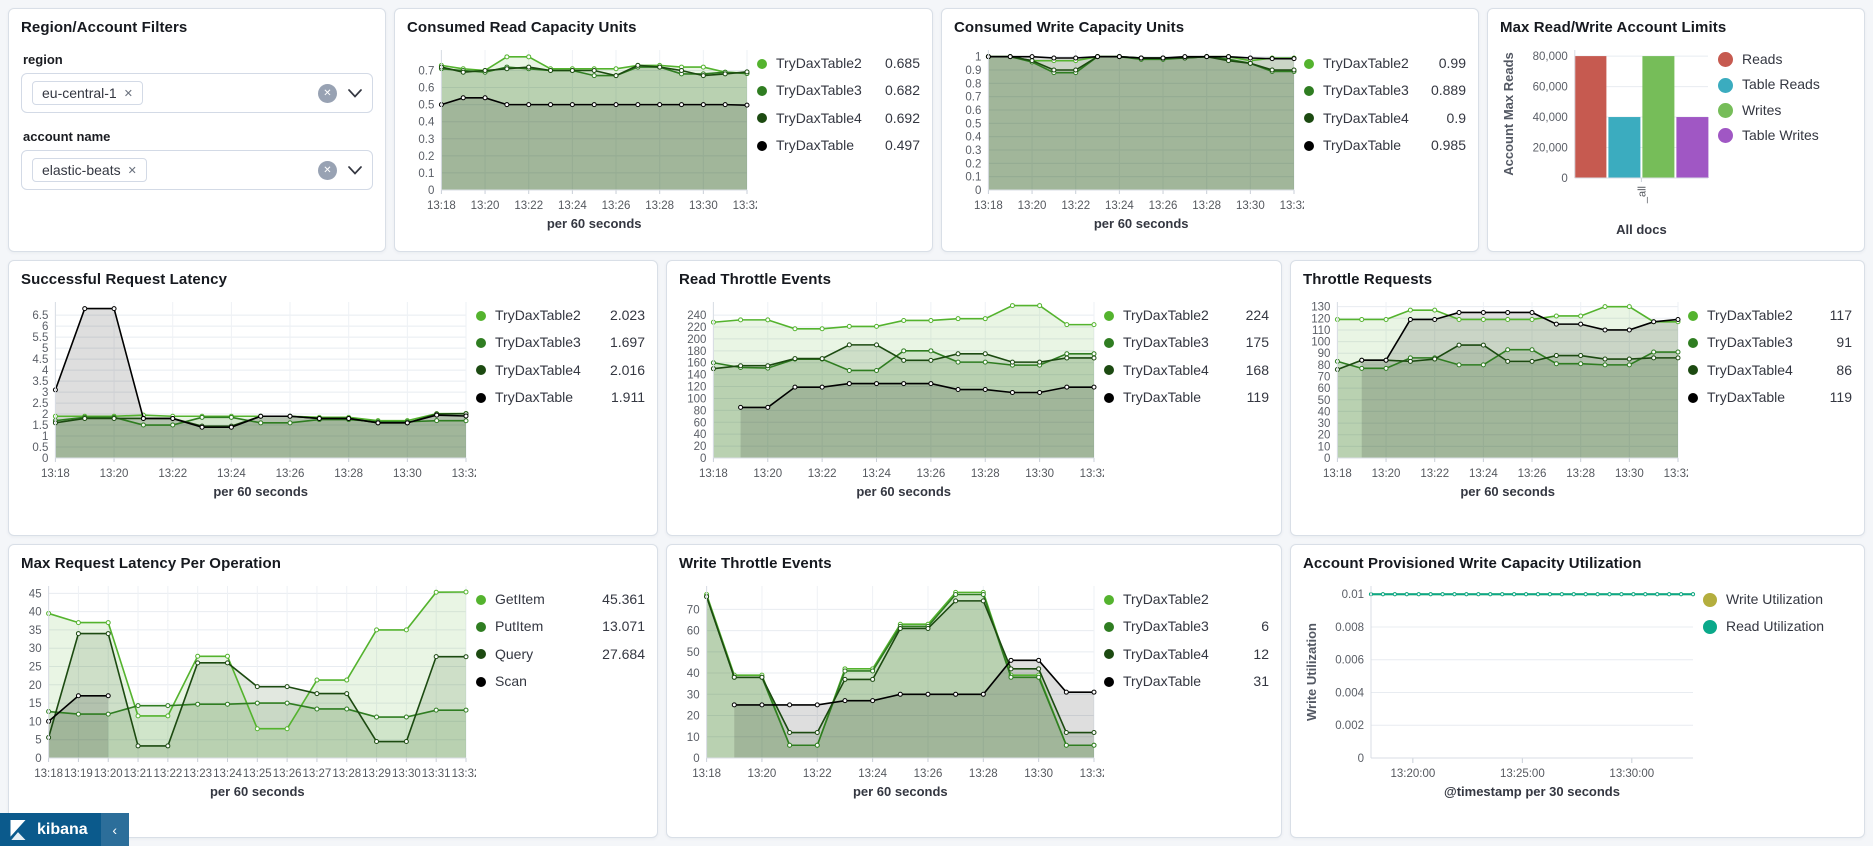 The height and width of the screenshot is (846, 1873). I want to click on legend-item: Table Reads, so click(1785, 84).